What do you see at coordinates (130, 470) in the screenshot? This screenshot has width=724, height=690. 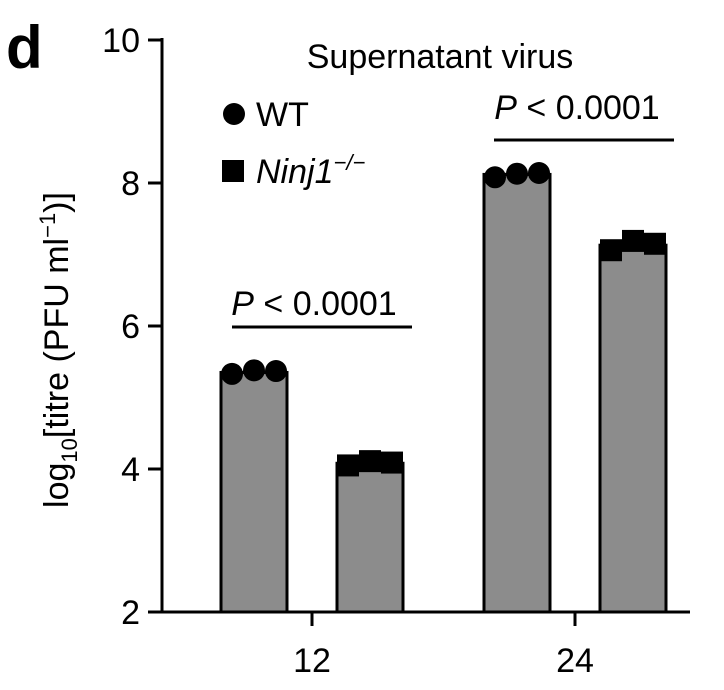 I see `y-tick-label-4: 4` at bounding box center [130, 470].